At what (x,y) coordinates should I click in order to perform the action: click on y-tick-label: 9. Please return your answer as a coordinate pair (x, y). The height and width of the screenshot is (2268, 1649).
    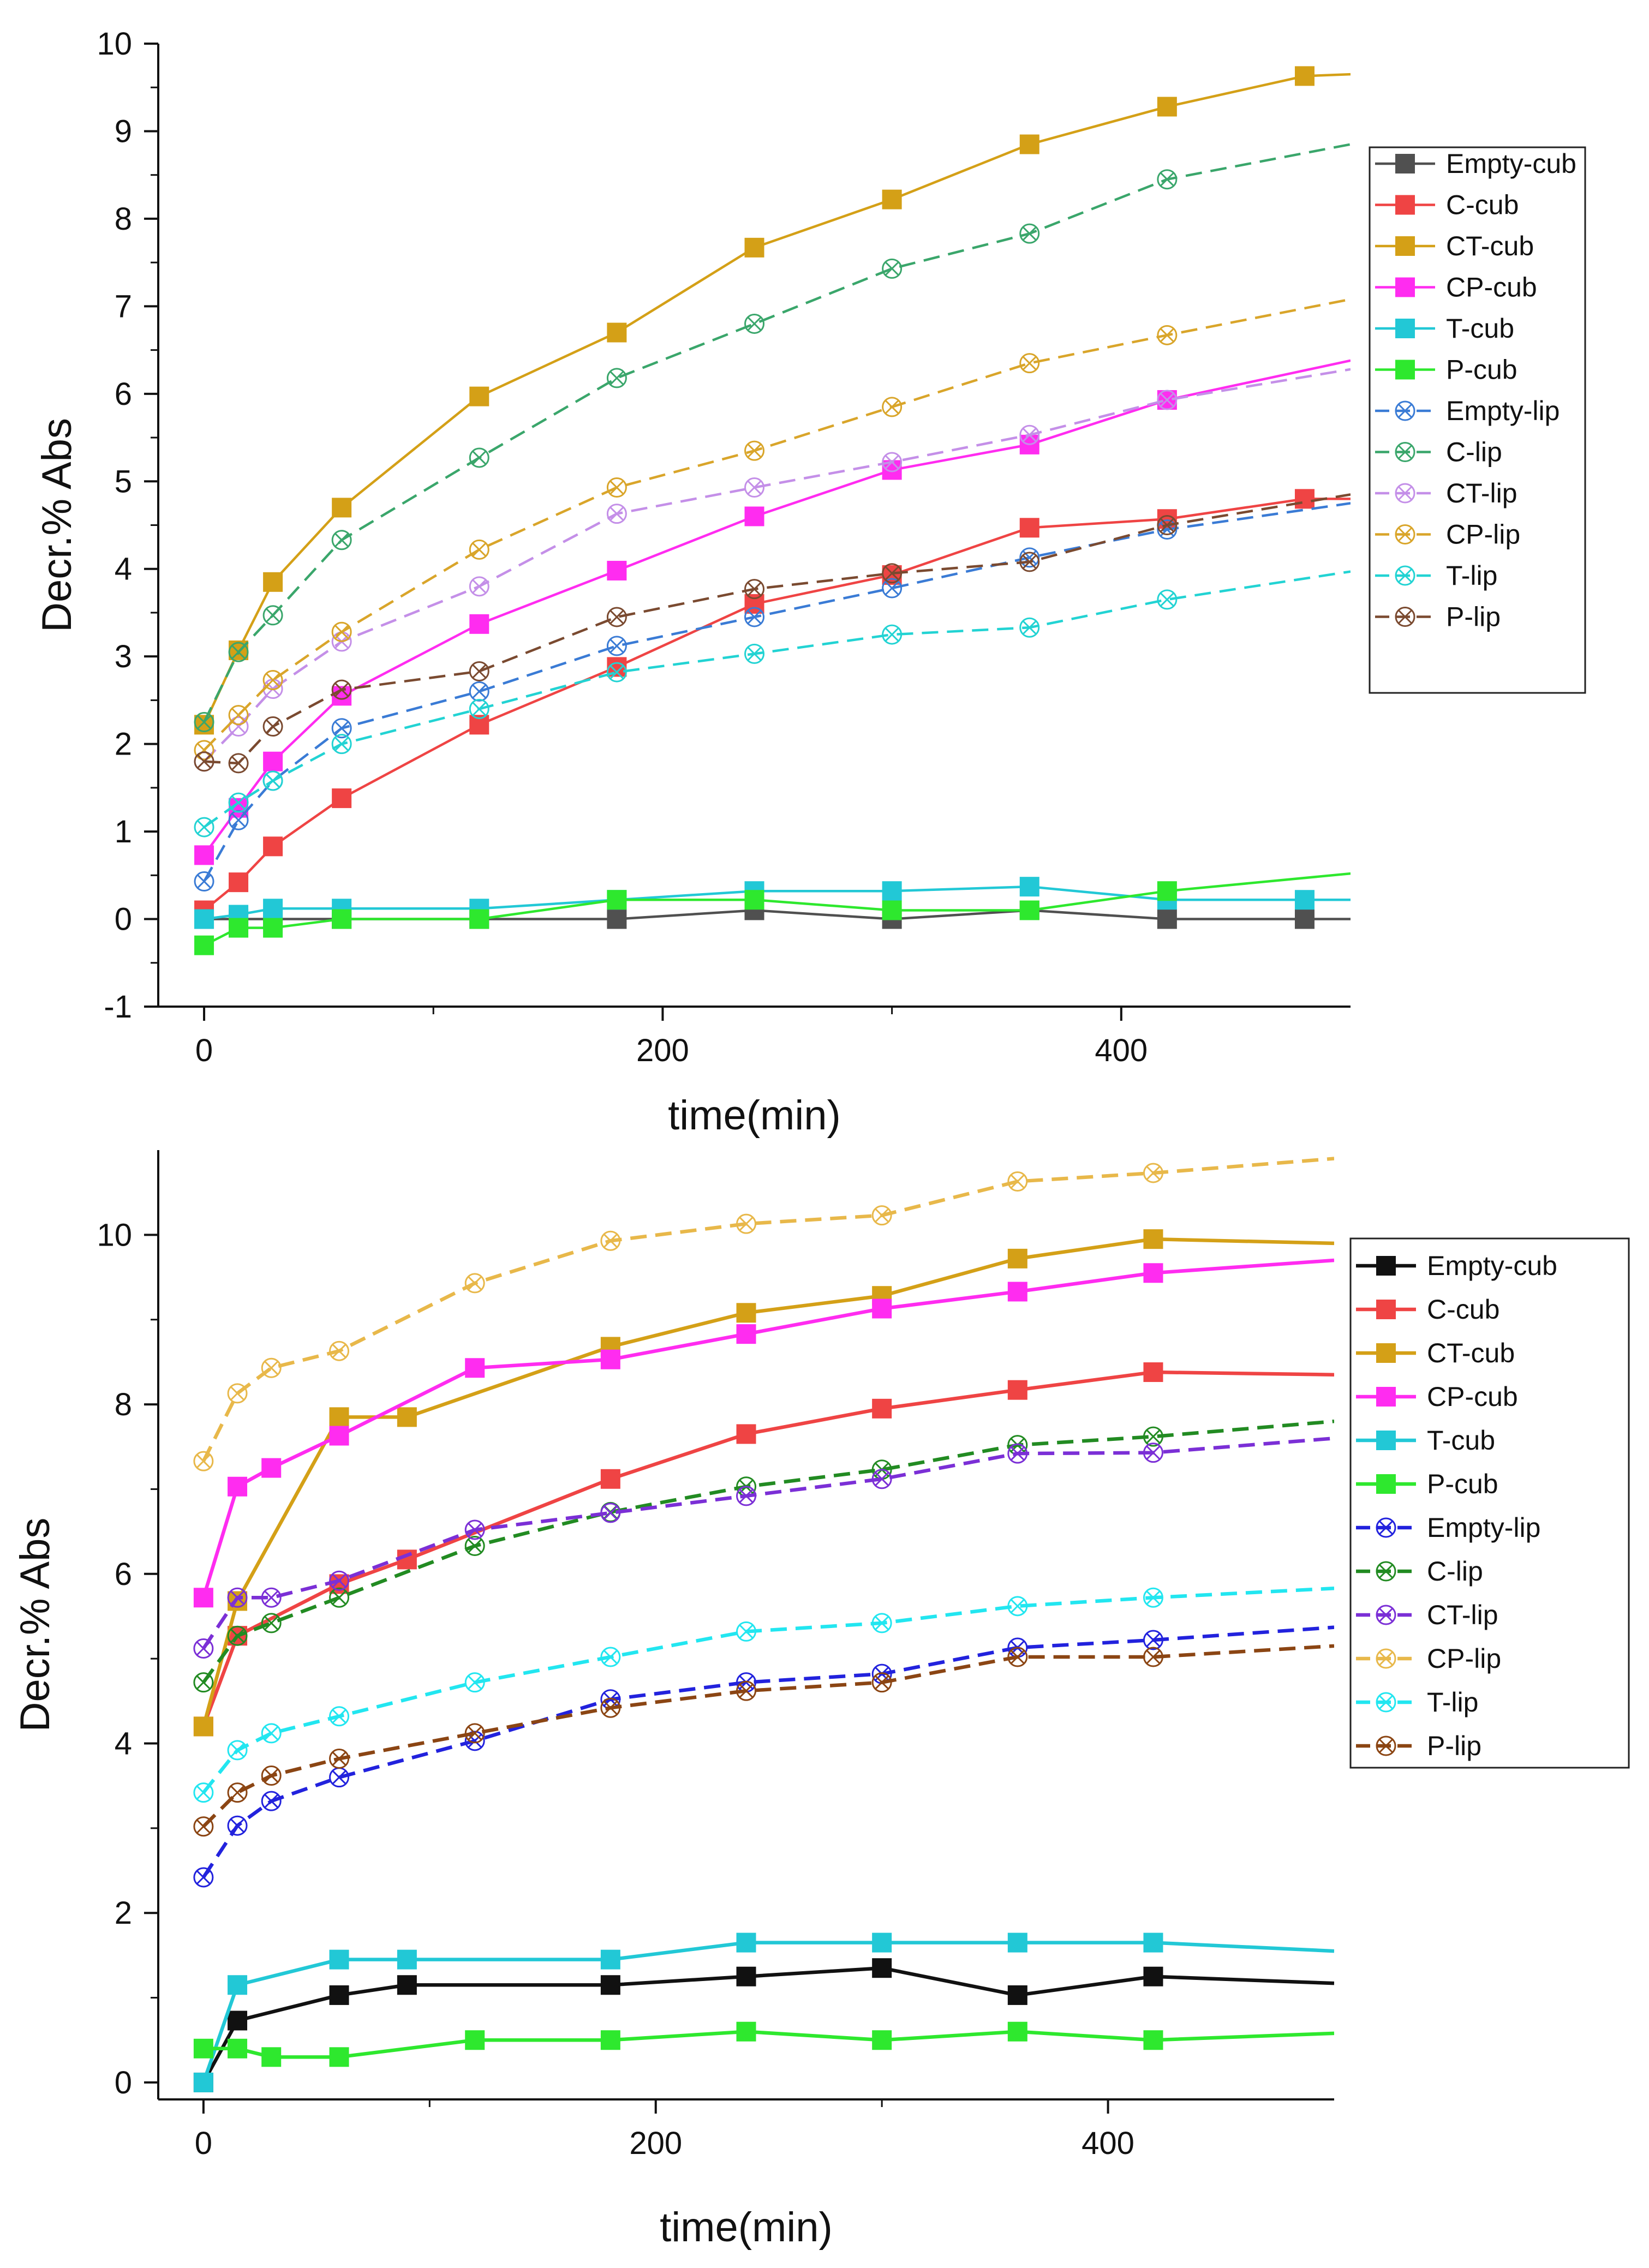
    Looking at the image, I should click on (123, 131).